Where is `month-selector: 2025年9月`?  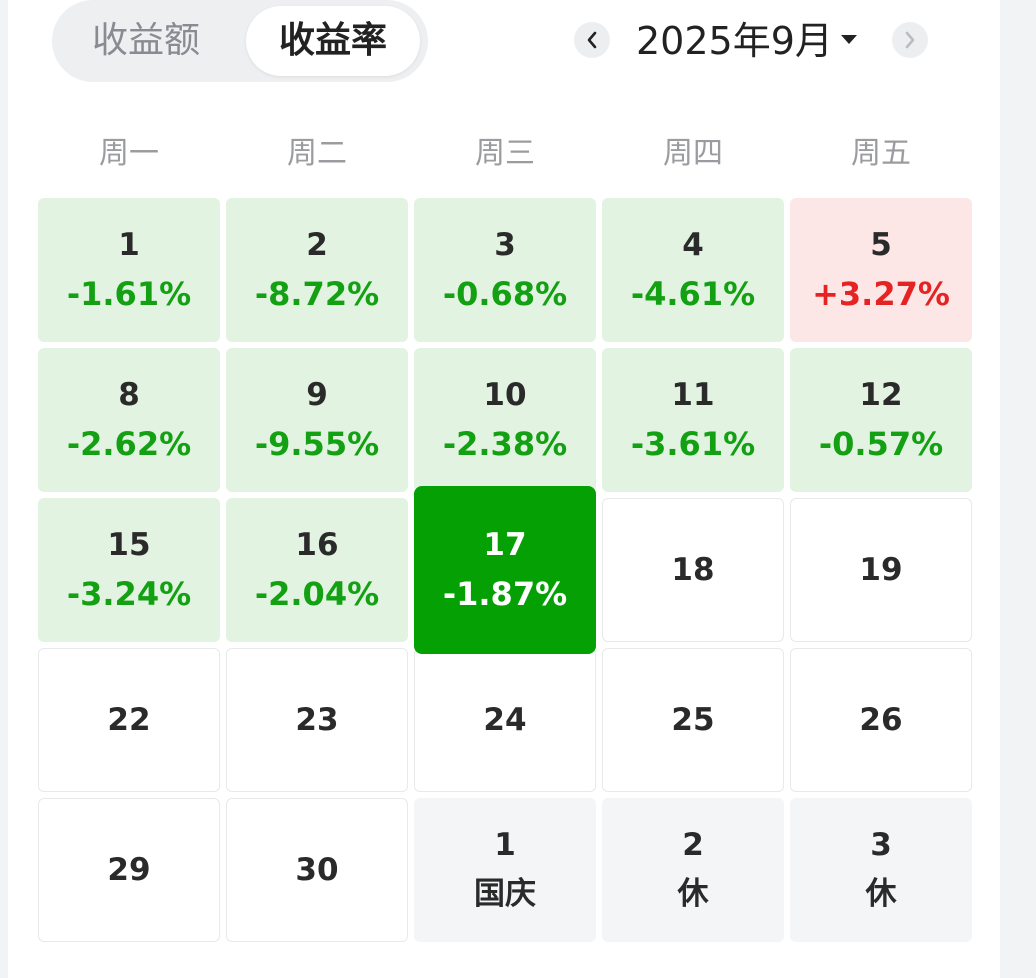
month-selector: 2025年9月 is located at coordinates (746, 41).